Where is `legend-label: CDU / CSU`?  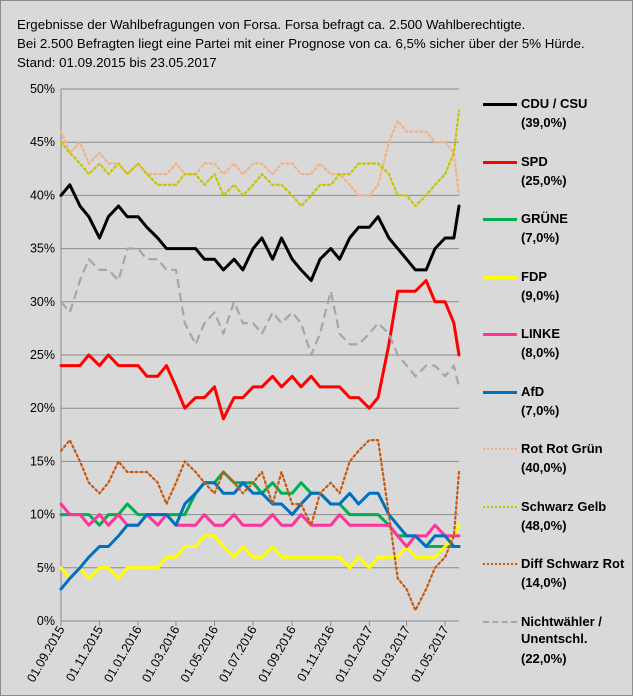 legend-label: CDU / CSU is located at coordinates (554, 103).